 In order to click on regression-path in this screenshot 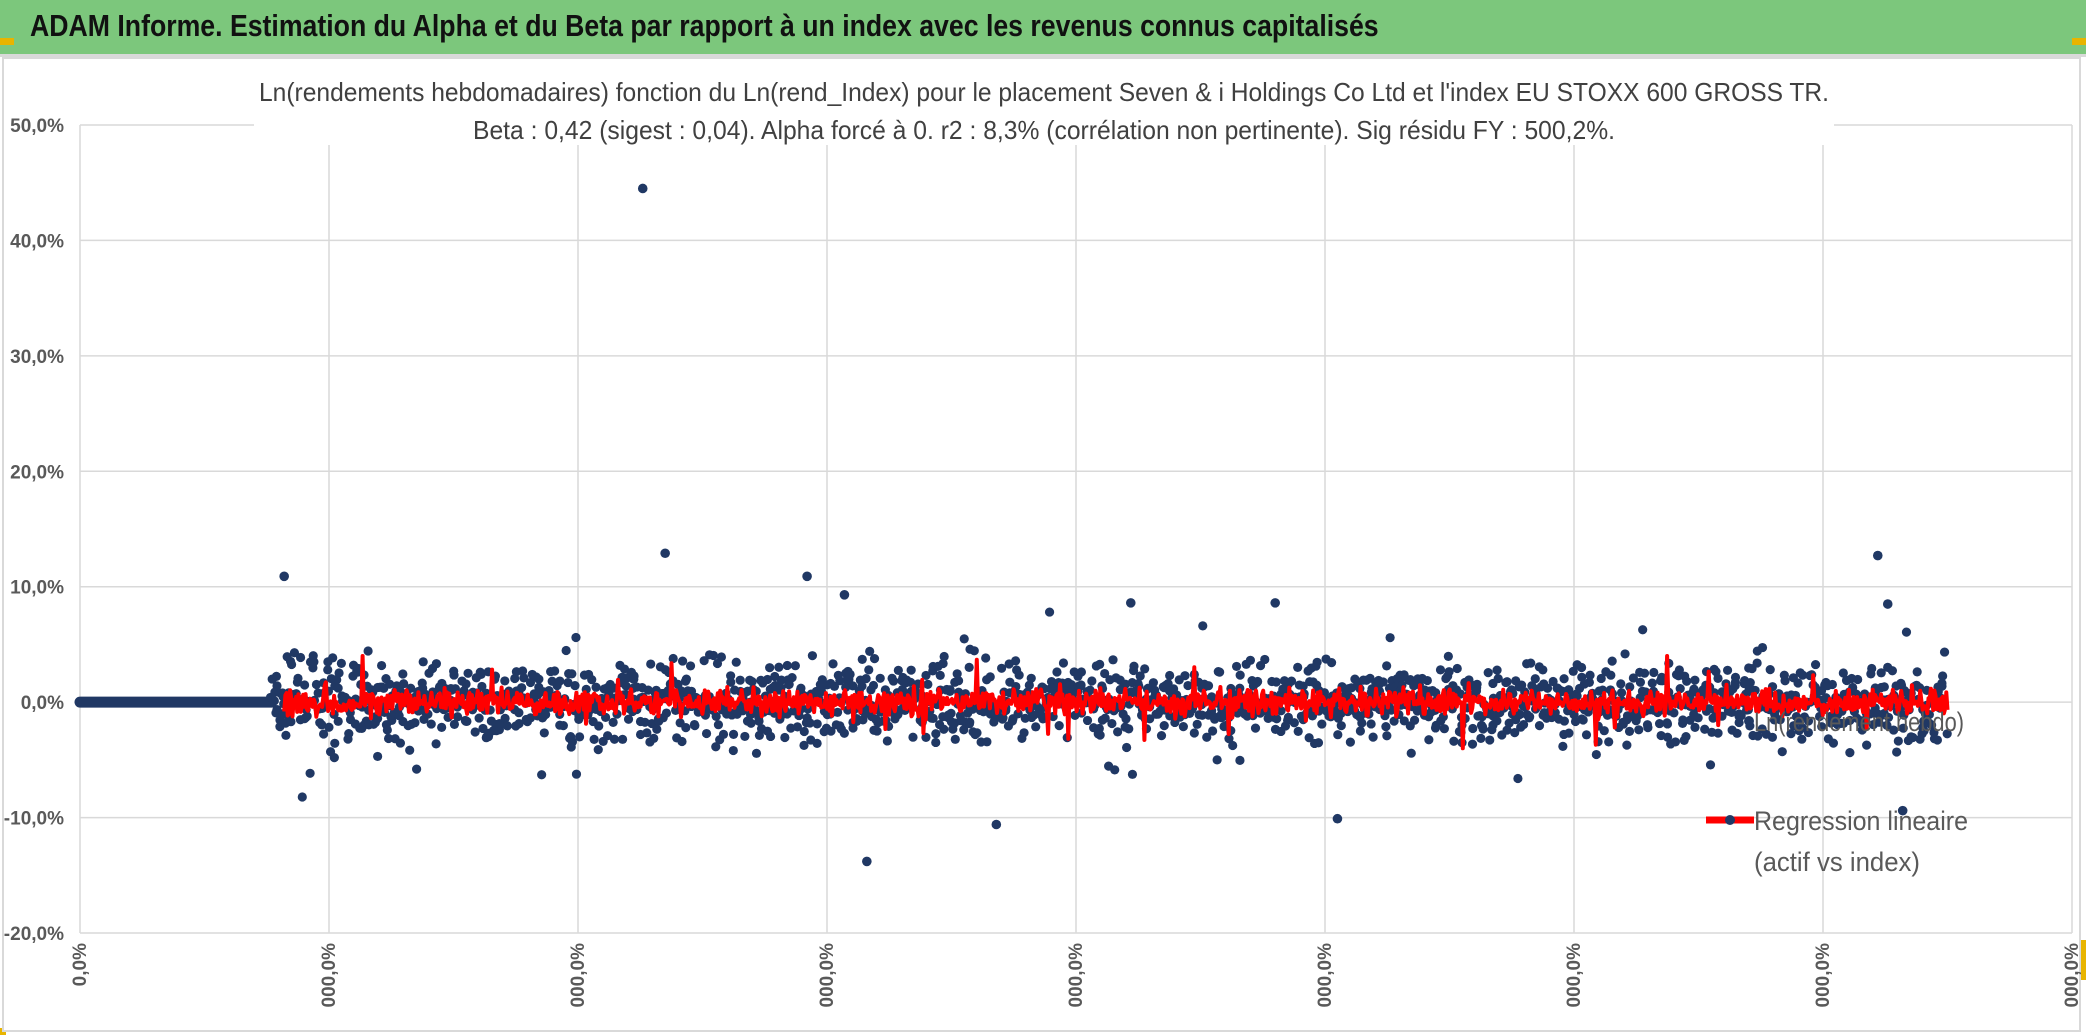, I will do `click(1116, 702)`.